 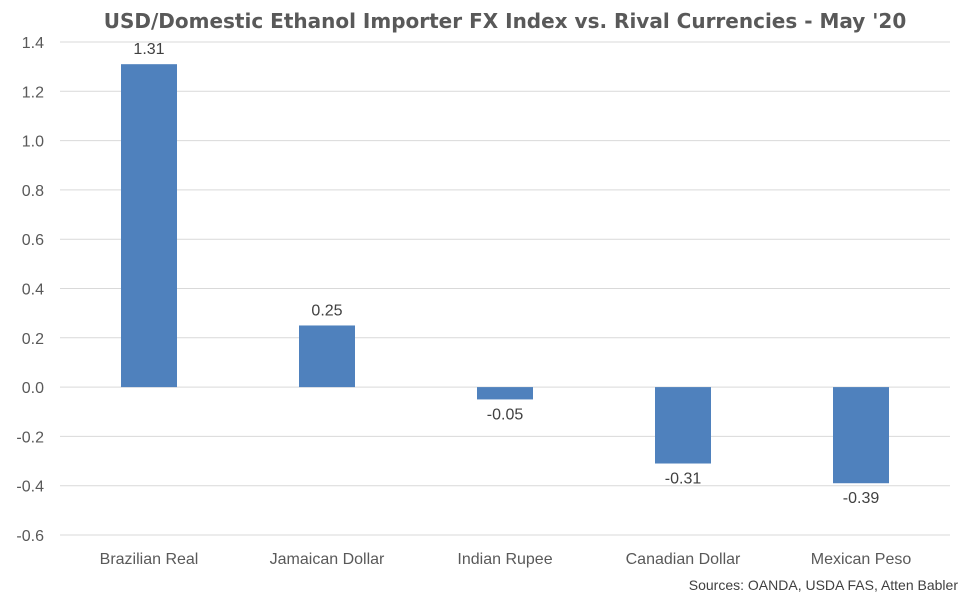 What do you see at coordinates (683, 559) in the screenshot?
I see `x-tick-label: Canadian Dollar` at bounding box center [683, 559].